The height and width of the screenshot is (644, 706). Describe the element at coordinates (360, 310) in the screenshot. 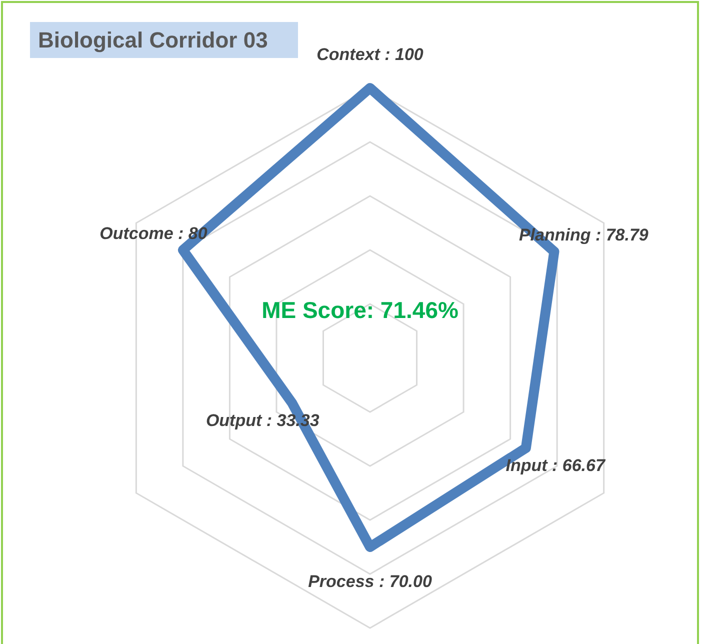

I see `text: ME Score: 71.46%` at that location.